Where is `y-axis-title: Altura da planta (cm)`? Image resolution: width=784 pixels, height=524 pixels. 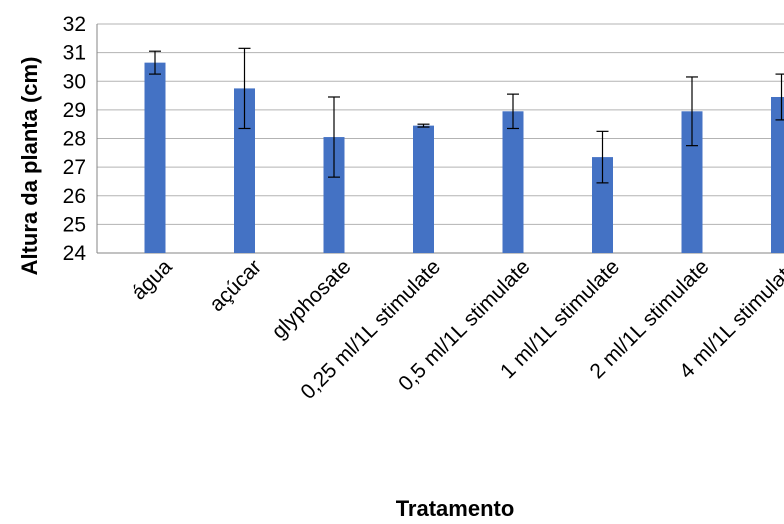
y-axis-title: Altura da planta (cm) is located at coordinates (29, 166).